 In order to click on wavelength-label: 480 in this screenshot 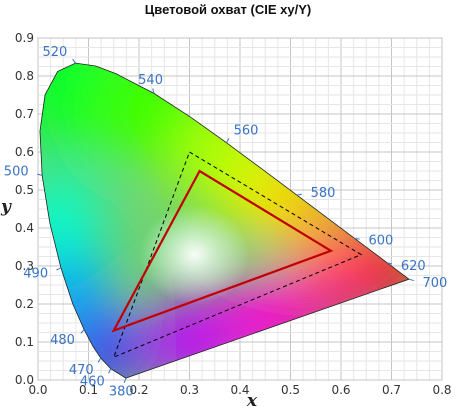, I will do `click(62, 340)`.